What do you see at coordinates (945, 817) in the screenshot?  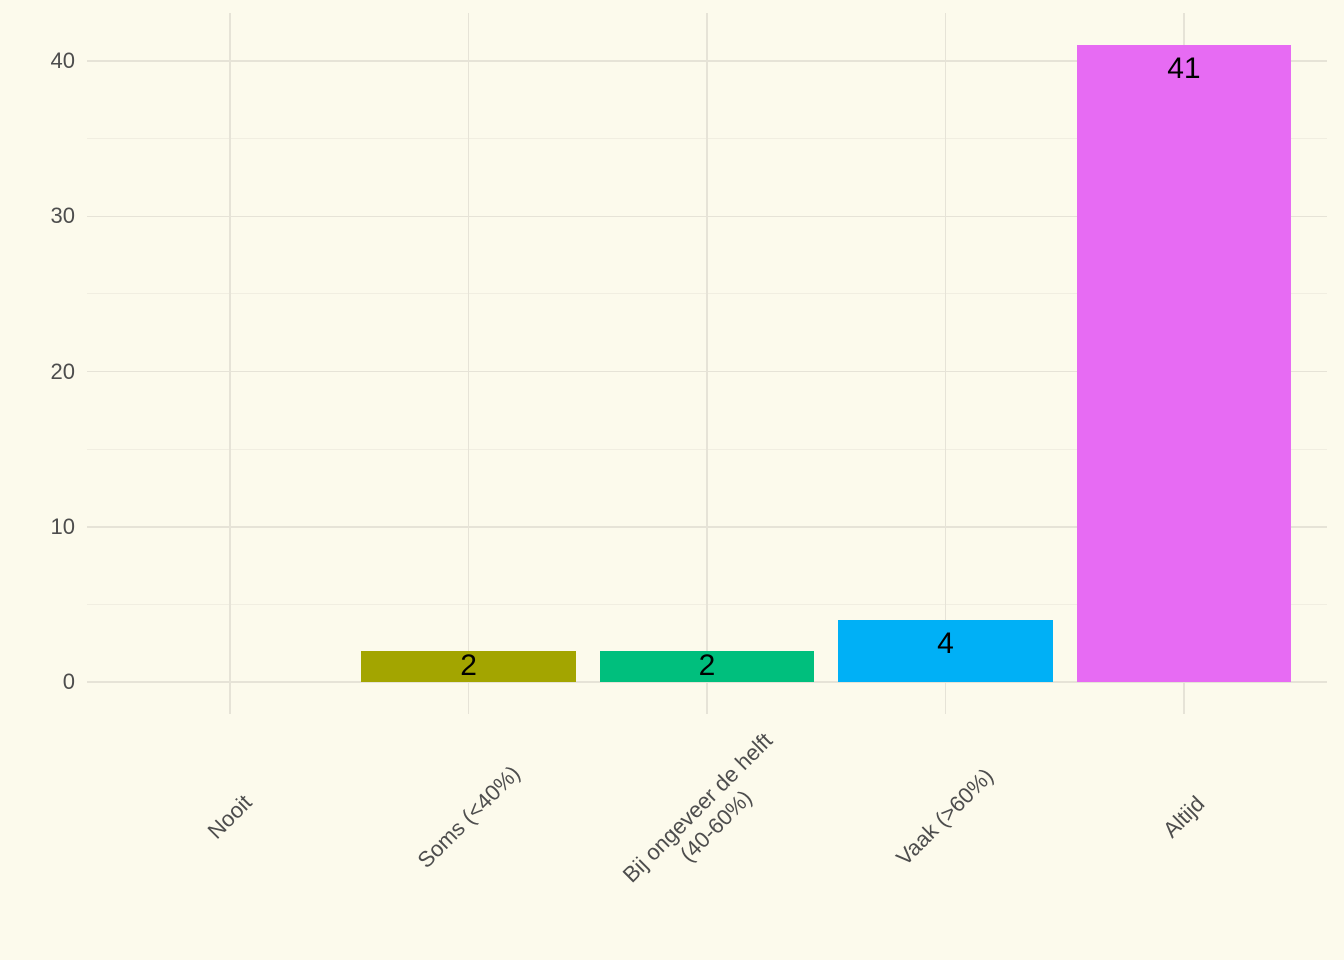 I see `x-axis-label-vaak-60: Vaak (>60%)` at bounding box center [945, 817].